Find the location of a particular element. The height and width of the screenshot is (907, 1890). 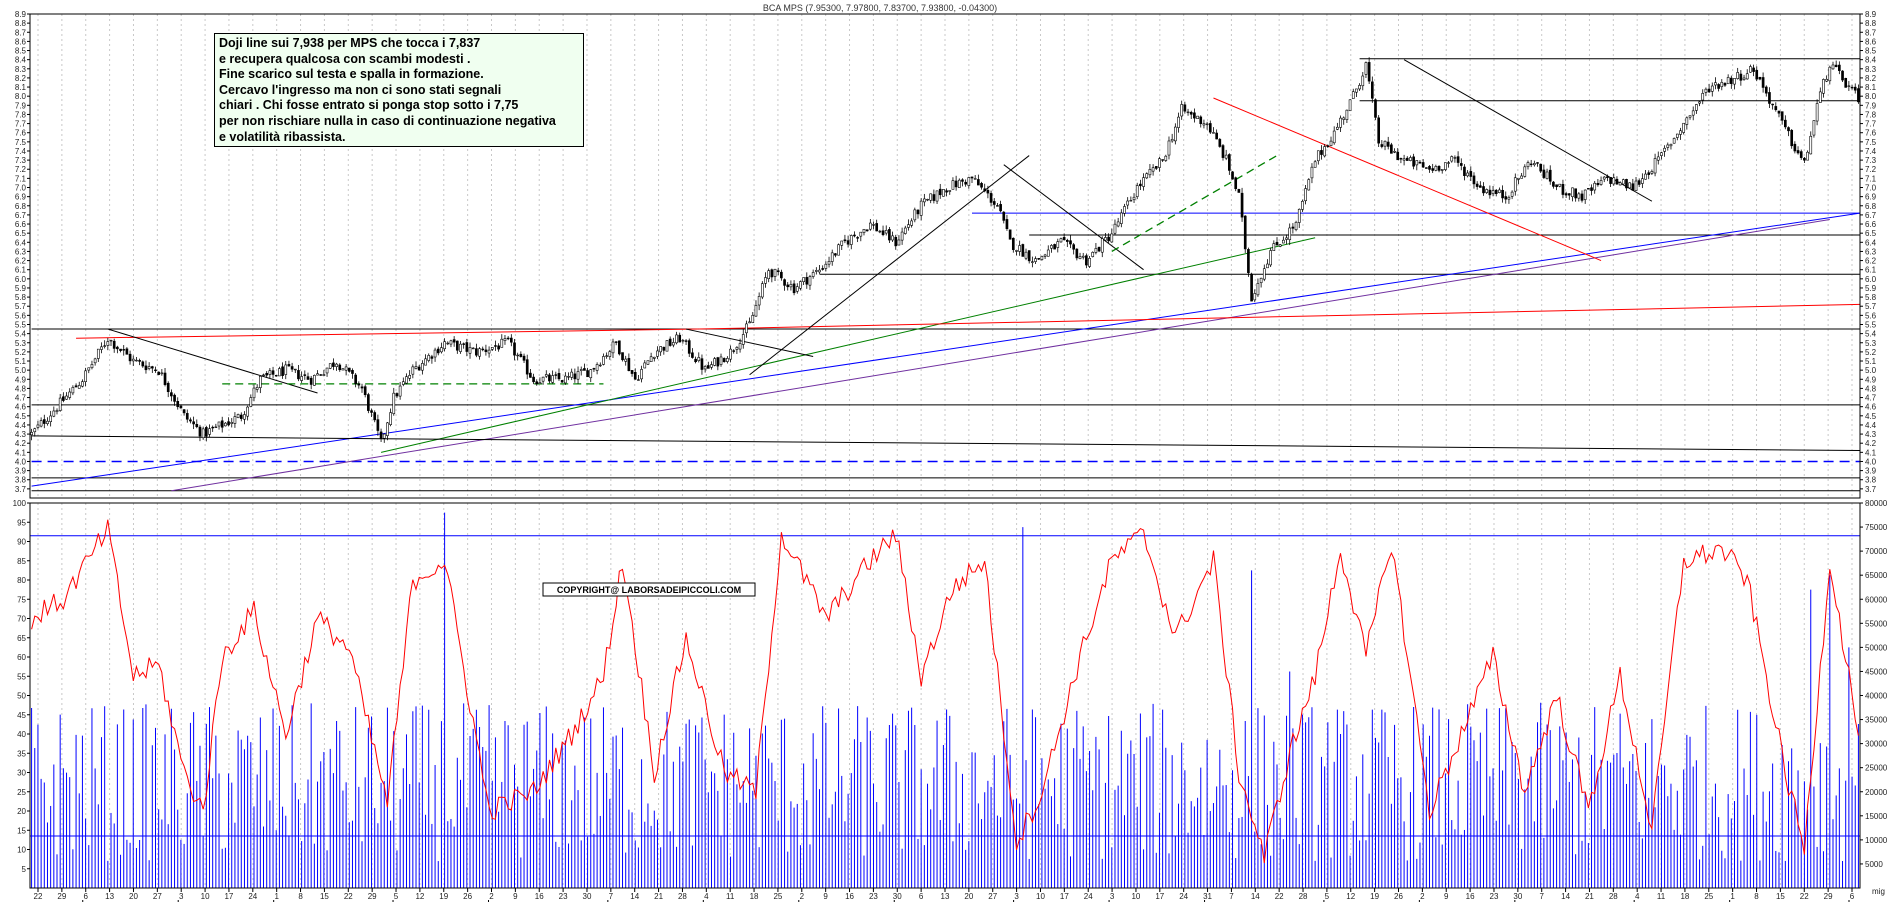

trendline is located at coordinates (749, 342).